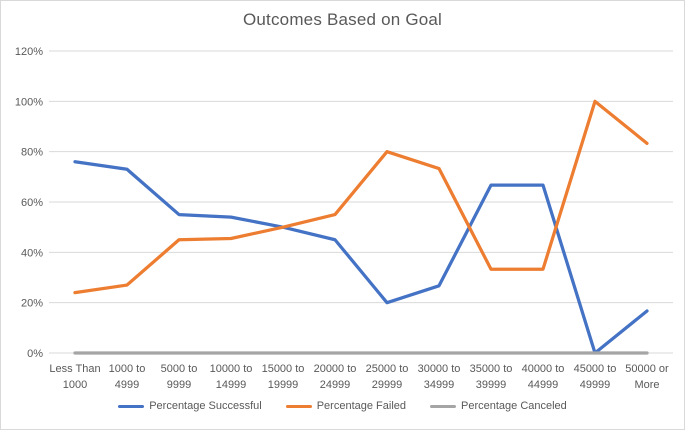  I want to click on legend-item: Percentage Successful, so click(190, 406).